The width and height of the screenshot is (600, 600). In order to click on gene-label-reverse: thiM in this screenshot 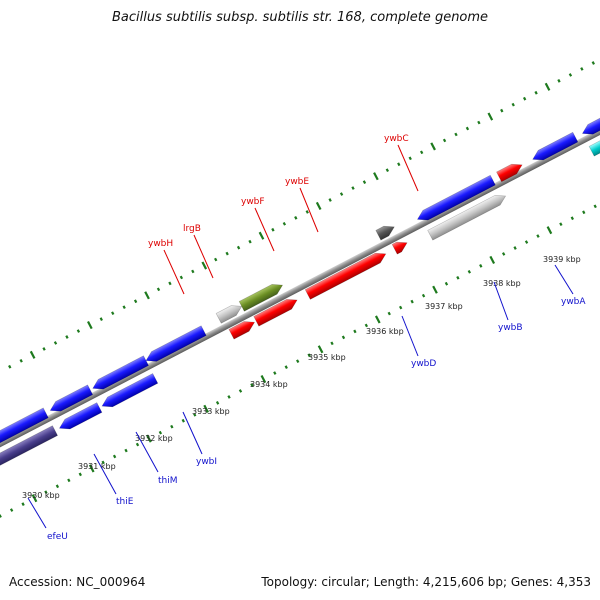, I will do `click(168, 481)`.